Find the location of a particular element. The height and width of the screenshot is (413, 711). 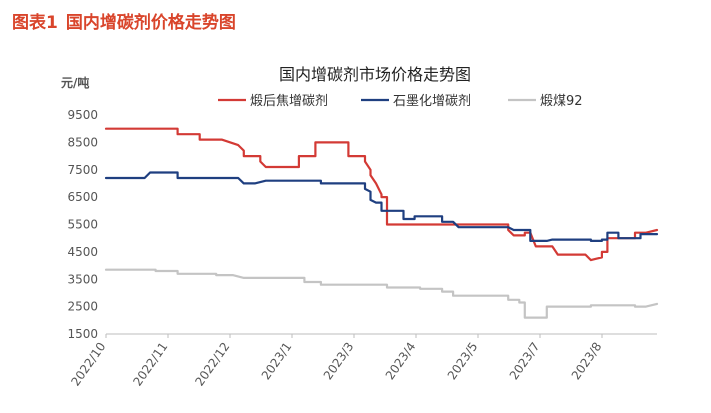

chart-legend: 煅后焦增碳剂 石墨化增碳剂 煅煤92 is located at coordinates (400, 101).